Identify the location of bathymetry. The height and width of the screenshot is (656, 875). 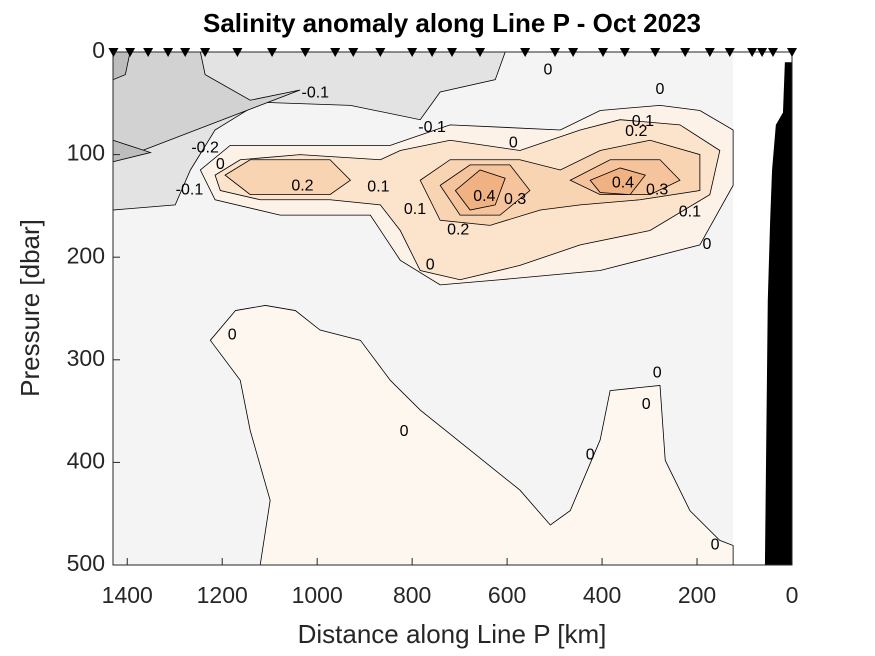
(778, 313).